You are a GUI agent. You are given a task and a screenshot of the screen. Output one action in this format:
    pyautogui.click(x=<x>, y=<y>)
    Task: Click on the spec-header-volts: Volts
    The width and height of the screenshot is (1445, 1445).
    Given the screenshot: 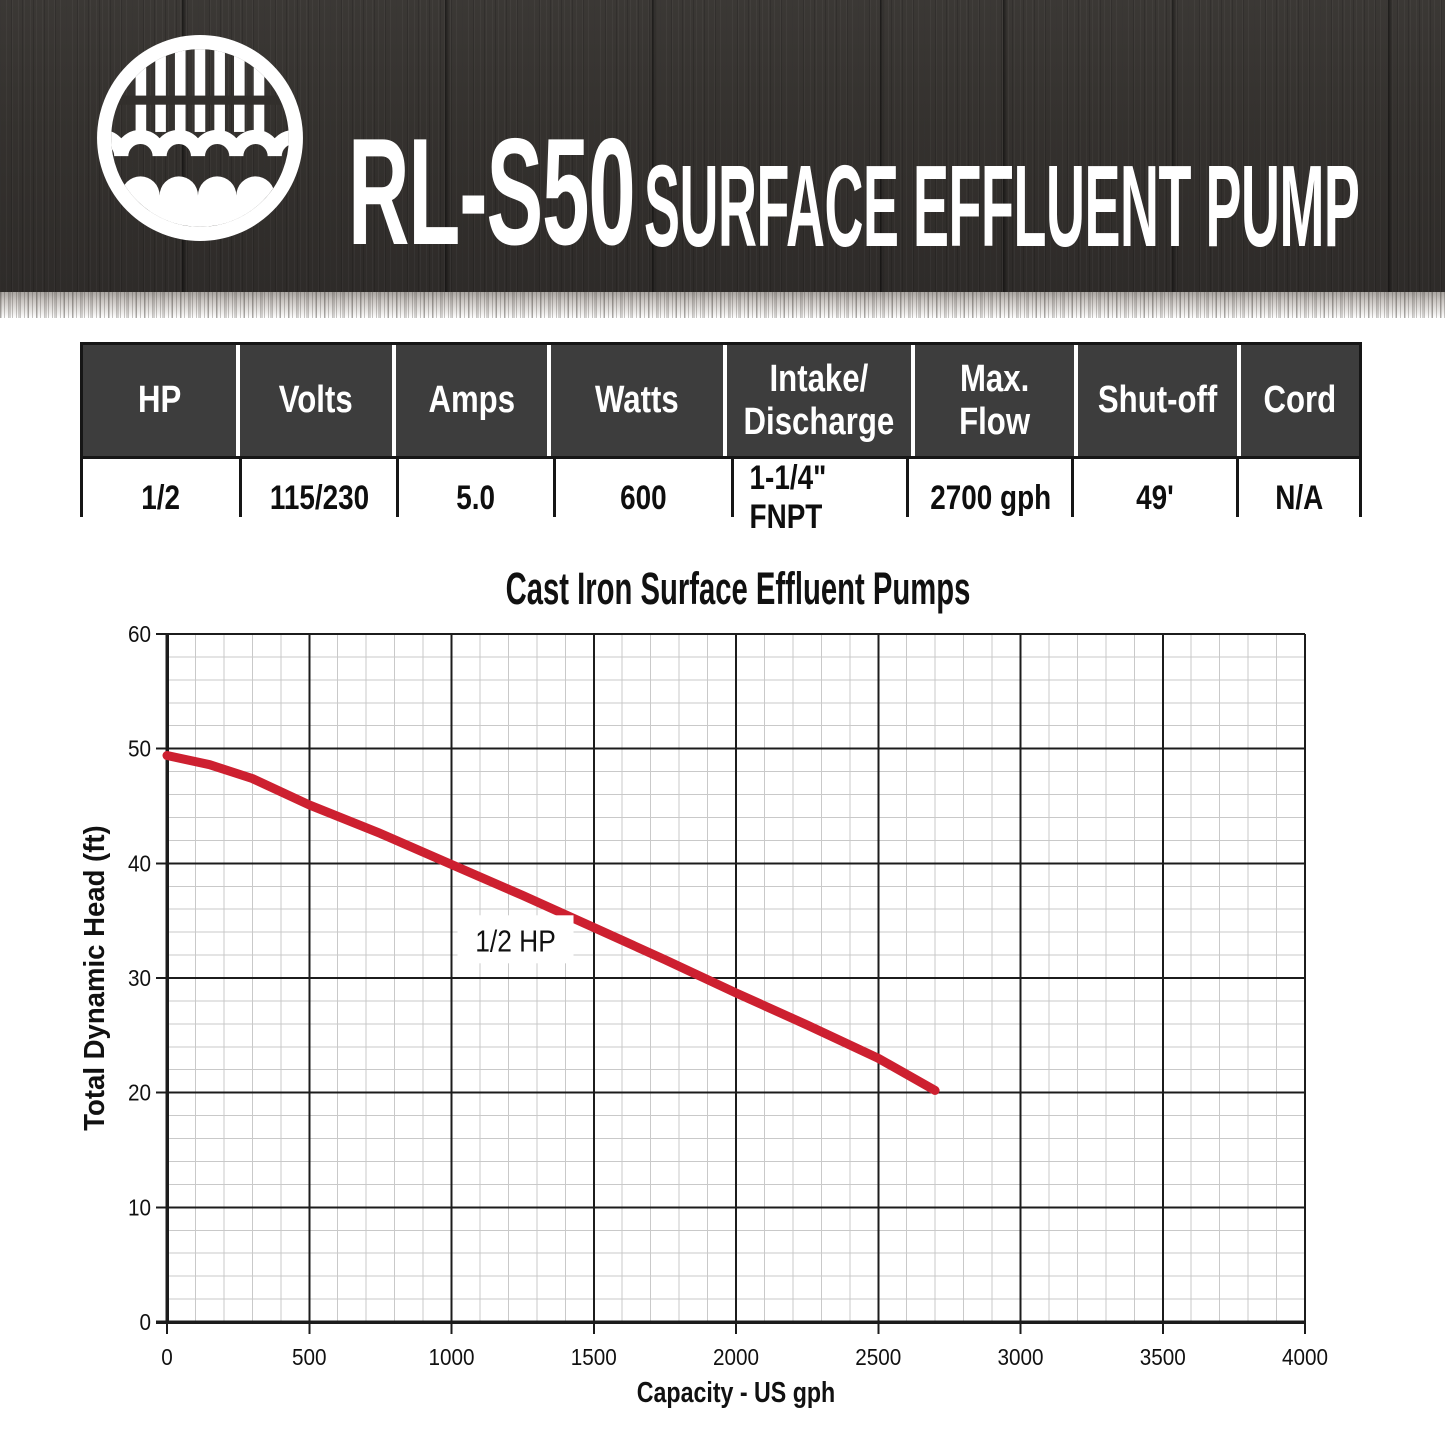 What is the action you would take?
    pyautogui.click(x=316, y=400)
    